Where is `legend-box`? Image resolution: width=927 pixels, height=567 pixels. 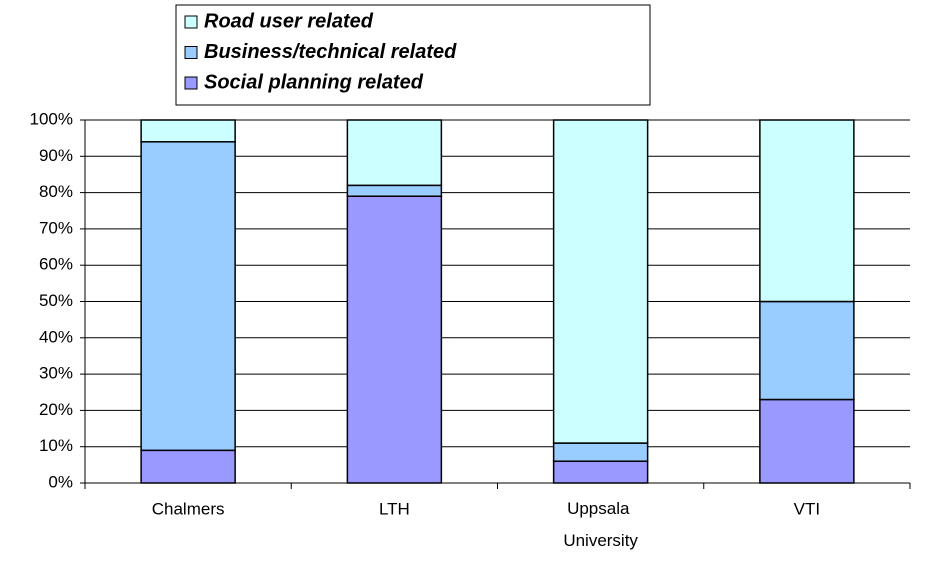
legend-box is located at coordinates (413, 55).